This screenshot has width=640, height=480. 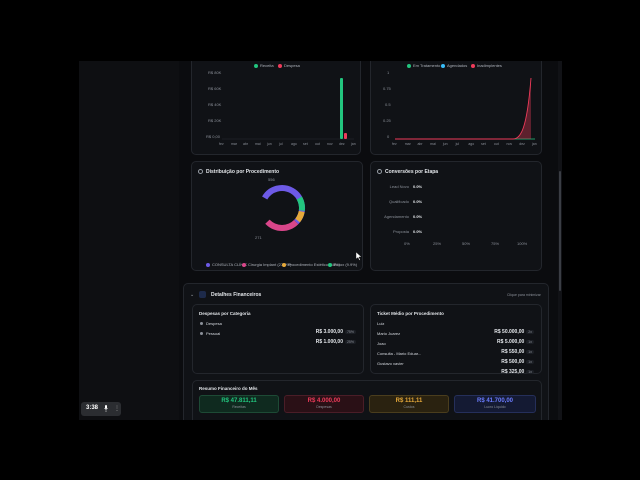 I want to click on mouse-cursor, so click(x=359, y=256).